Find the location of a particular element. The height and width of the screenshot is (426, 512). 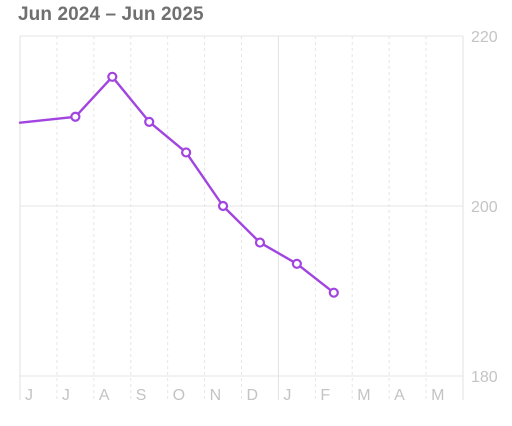

y-tick-label: 180 is located at coordinates (484, 377).